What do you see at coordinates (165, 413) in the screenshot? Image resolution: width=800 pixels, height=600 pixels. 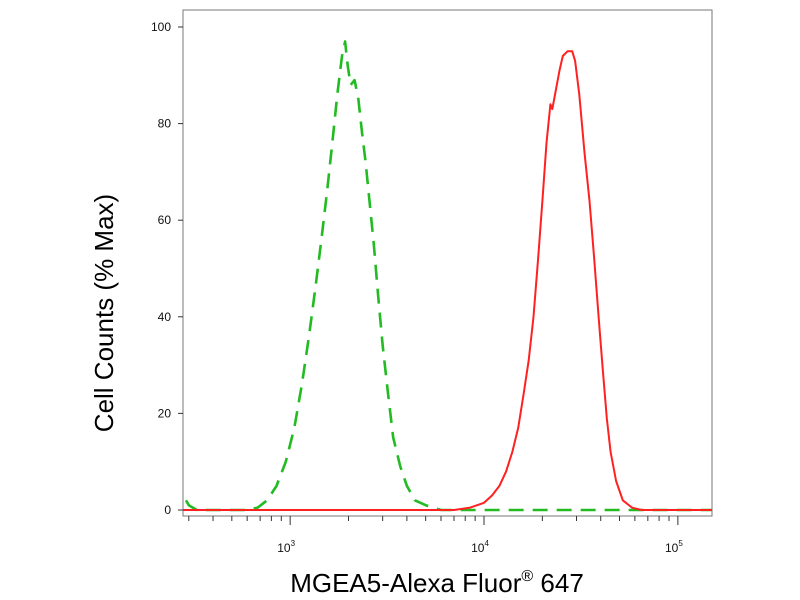 I see `y-tick-label: 20` at bounding box center [165, 413].